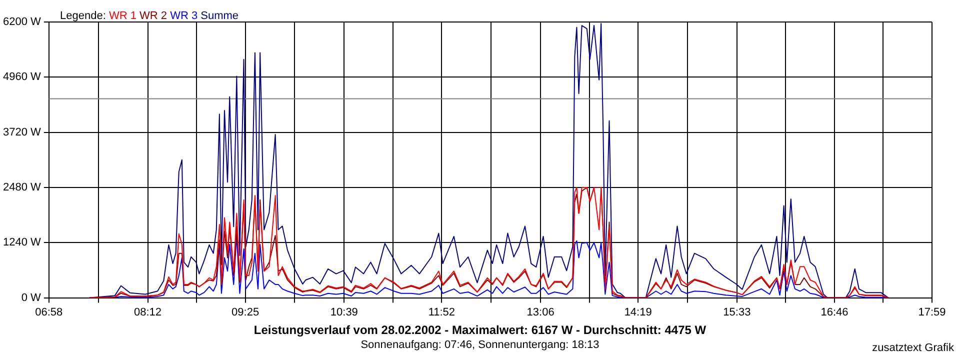  What do you see at coordinates (83, 16) in the screenshot?
I see `legend-title: Legende:` at bounding box center [83, 16].